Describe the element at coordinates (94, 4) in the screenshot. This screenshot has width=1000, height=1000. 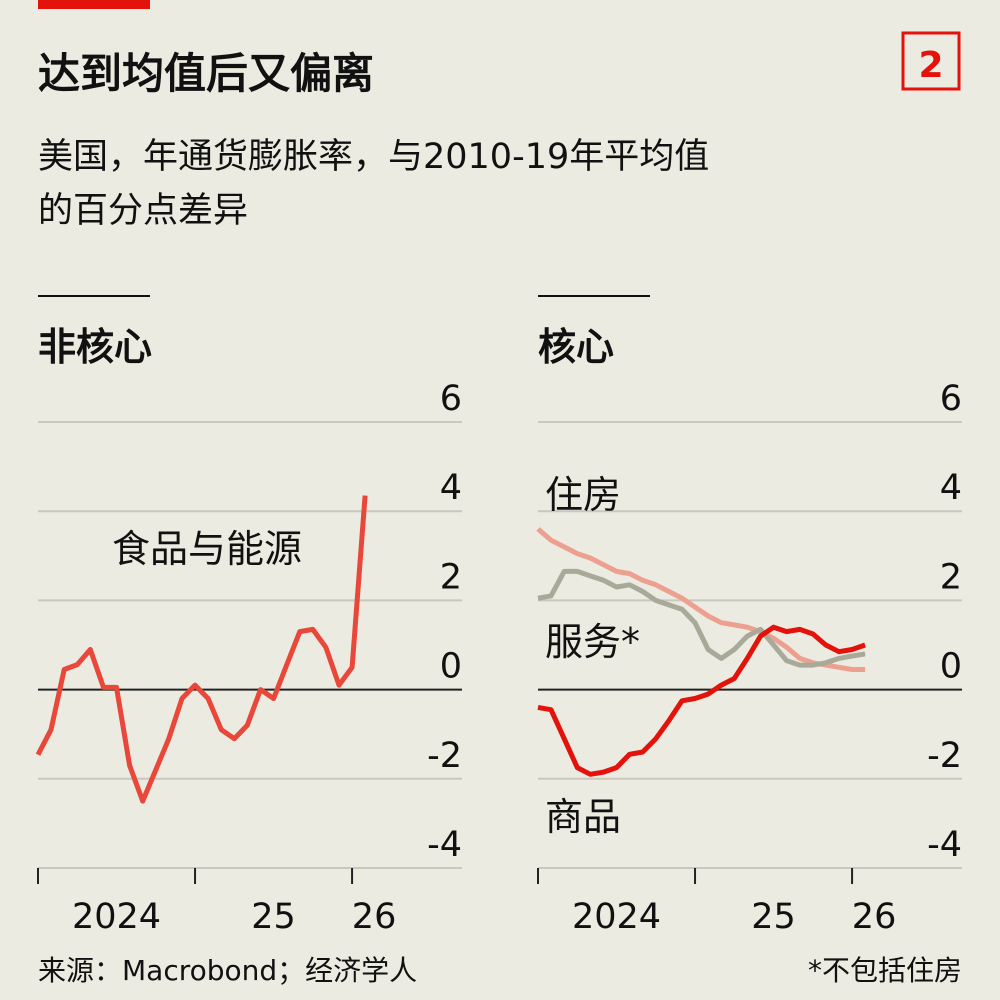
I see `red-tab` at that location.